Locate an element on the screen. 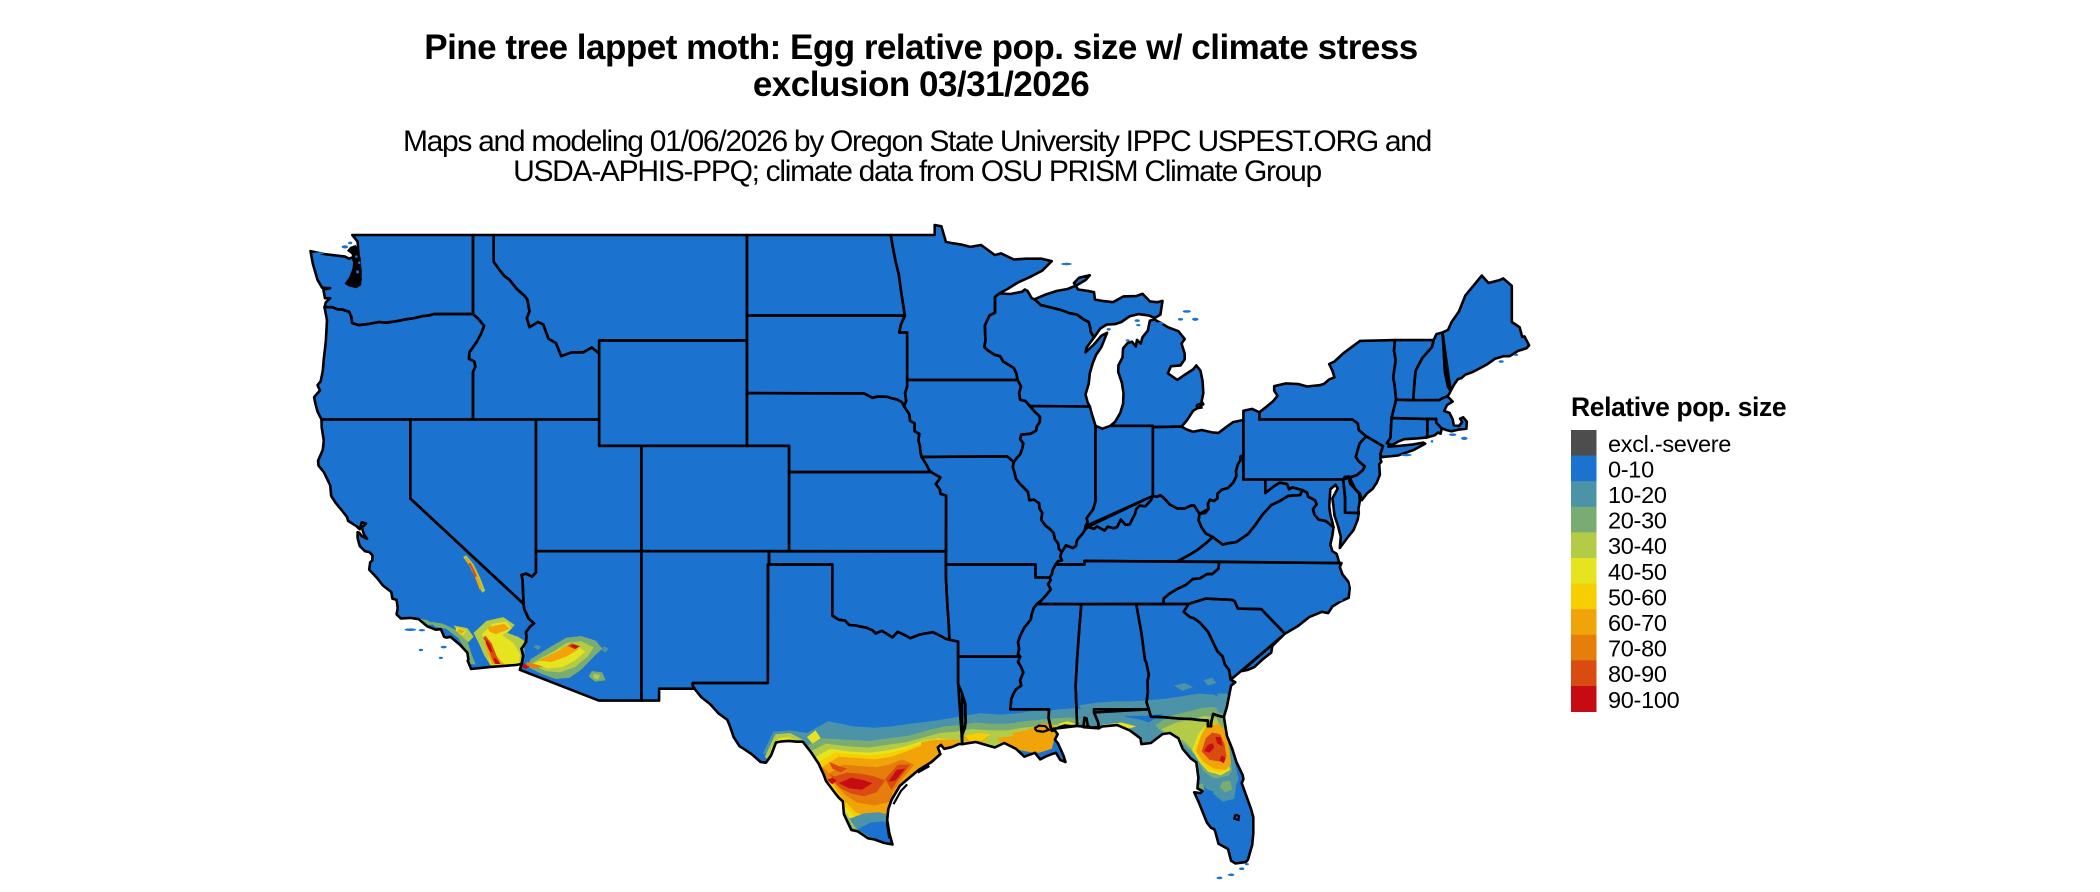  svg-text: 70-80 is located at coordinates (1637, 649).